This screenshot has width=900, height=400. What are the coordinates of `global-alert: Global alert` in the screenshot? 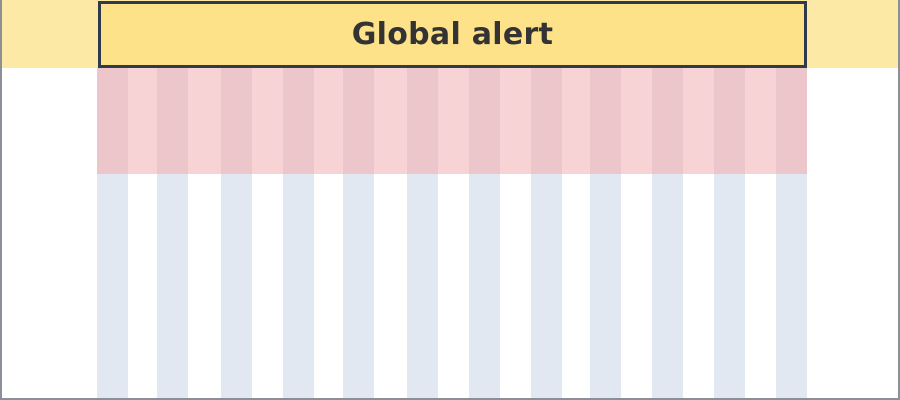 It's located at (452, 34).